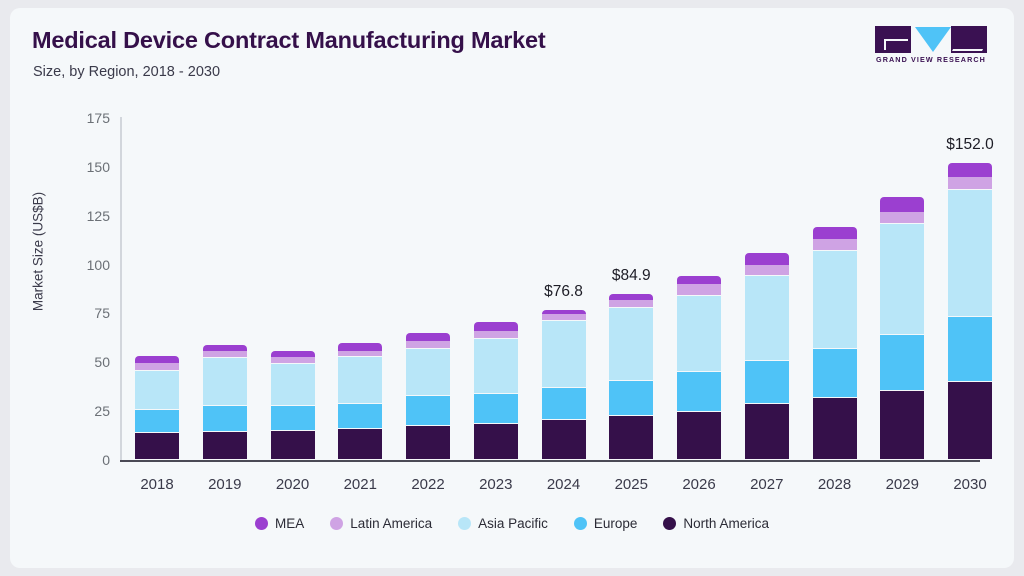 This screenshot has width=1024, height=576. Describe the element at coordinates (157, 289) in the screenshot. I see `bar-2018` at that location.